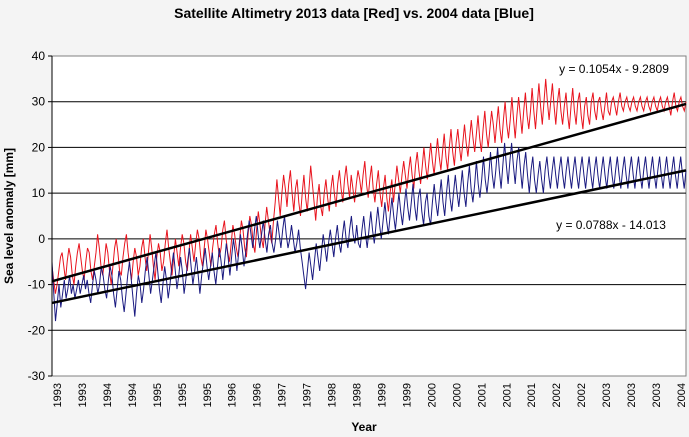 The image size is (689, 437). Describe the element at coordinates (41, 239) in the screenshot. I see `y-tick-label: 0` at that location.